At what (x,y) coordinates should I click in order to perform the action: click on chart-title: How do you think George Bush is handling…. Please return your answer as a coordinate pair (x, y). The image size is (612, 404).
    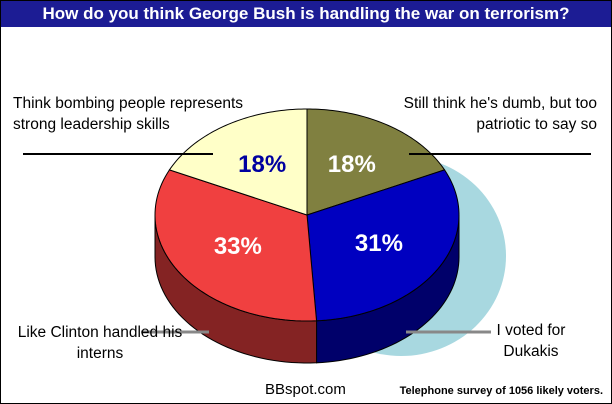
    Looking at the image, I should click on (306, 14).